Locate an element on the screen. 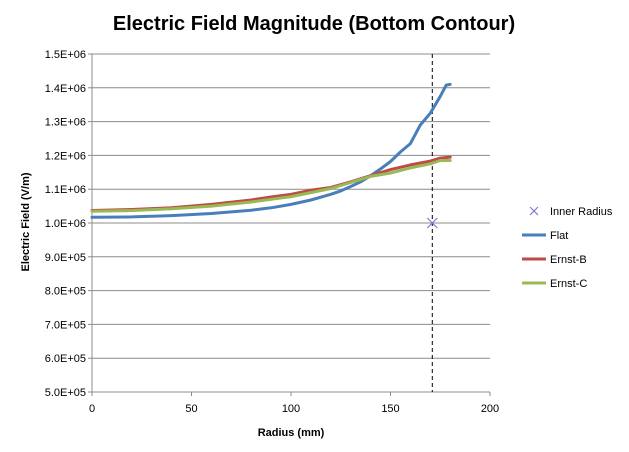  y-tick-label: 9.0E+05 is located at coordinates (65, 258).